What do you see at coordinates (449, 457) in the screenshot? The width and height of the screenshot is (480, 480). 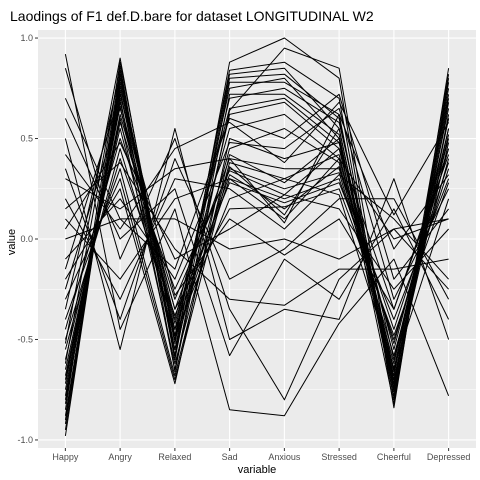 I see `x-tick-label: Depressed` at bounding box center [449, 457].